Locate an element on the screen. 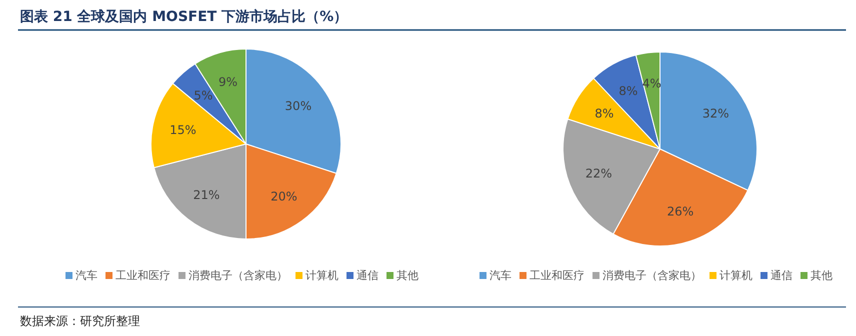 Image resolution: width=856 pixels, height=336 pixels. data-label: 32% is located at coordinates (716, 113).